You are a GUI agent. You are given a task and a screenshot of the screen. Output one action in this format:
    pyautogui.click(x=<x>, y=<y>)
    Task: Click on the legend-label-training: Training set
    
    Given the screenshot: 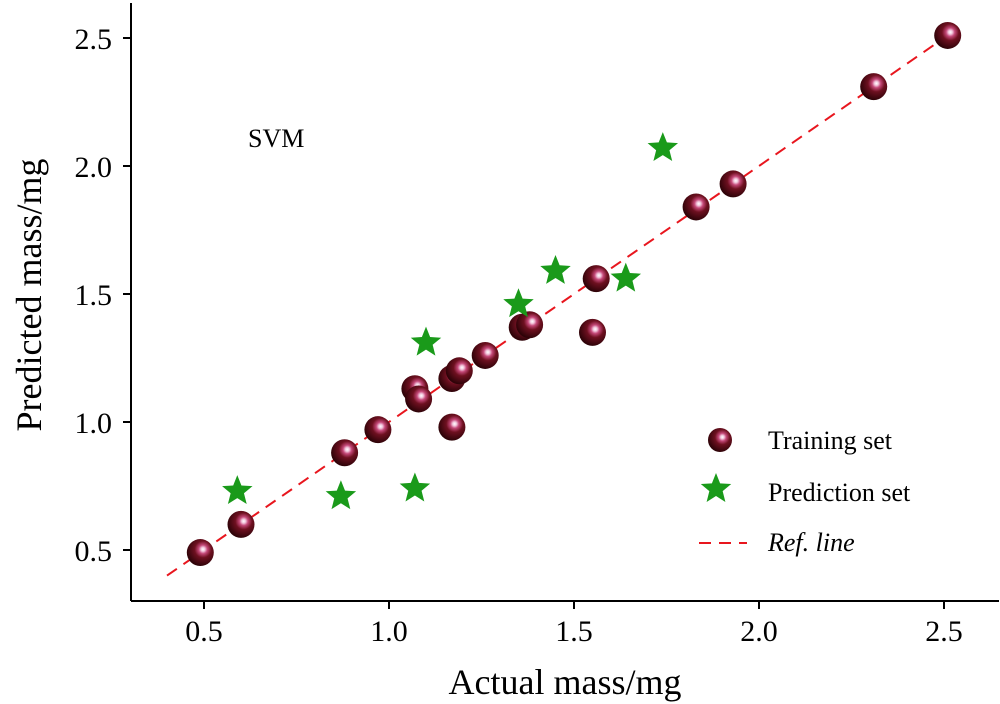 What is the action you would take?
    pyautogui.click(x=830, y=440)
    